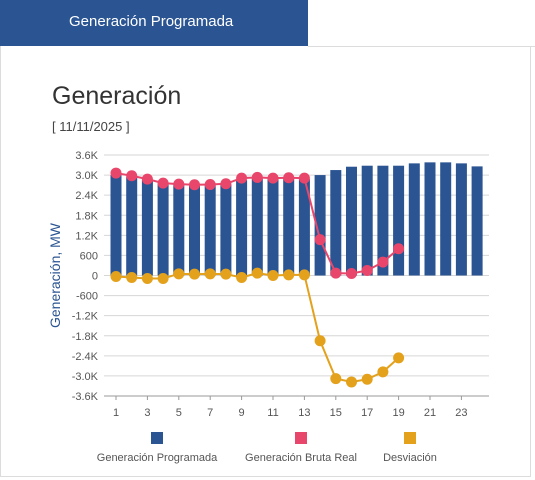 The width and height of the screenshot is (535, 480). Describe the element at coordinates (85, 377) in the screenshot. I see `y-tick-label: -3.0K` at that location.